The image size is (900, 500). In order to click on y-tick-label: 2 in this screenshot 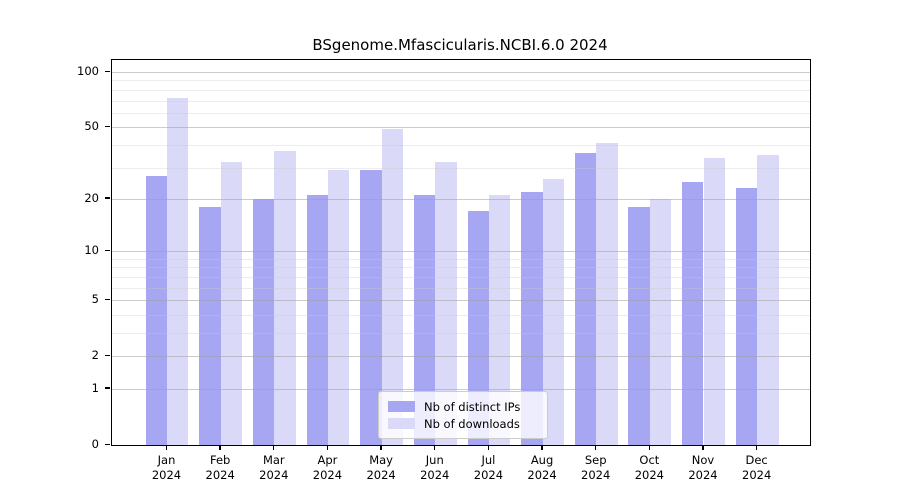, I will do `click(95, 355)`.